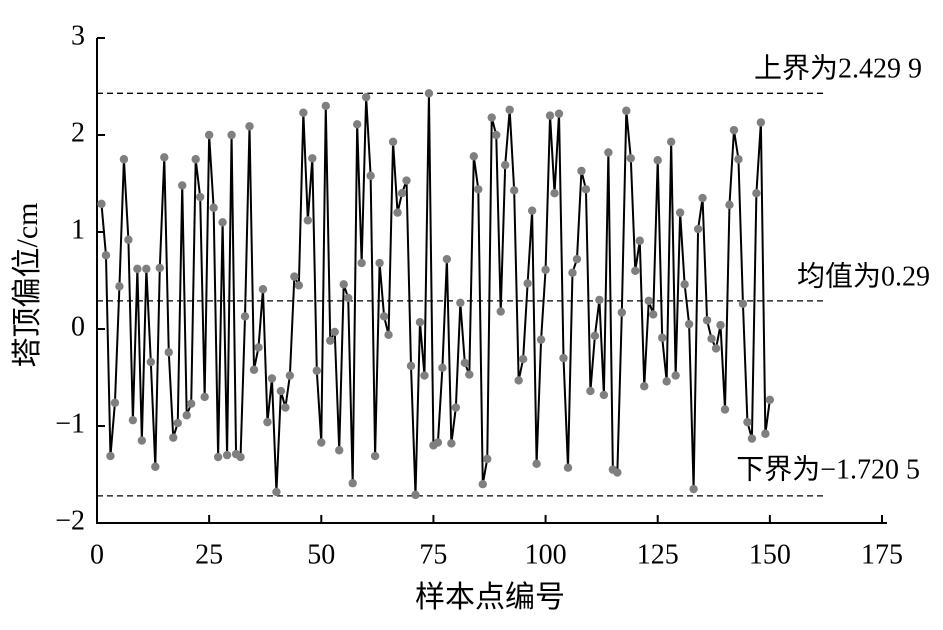  I want to click on y-axis-title: 塔顶偏位/cm, so click(27, 285).